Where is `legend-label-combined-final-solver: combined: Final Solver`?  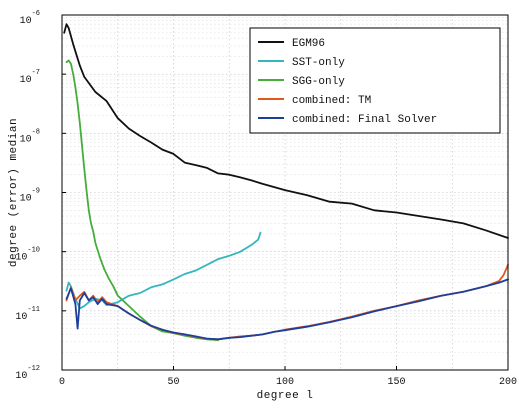 legend-label-combined-final-solver: combined: Final Solver is located at coordinates (364, 120).